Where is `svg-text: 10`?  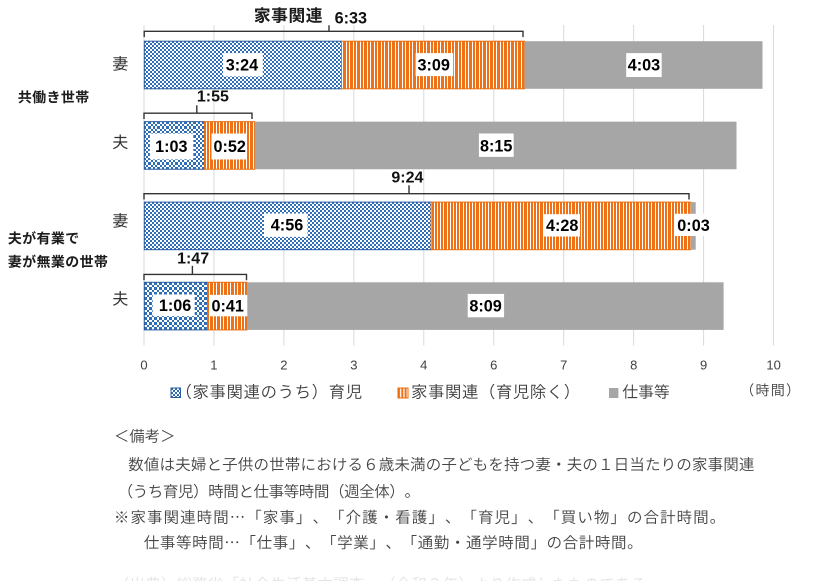 svg-text: 10 is located at coordinates (773, 365).